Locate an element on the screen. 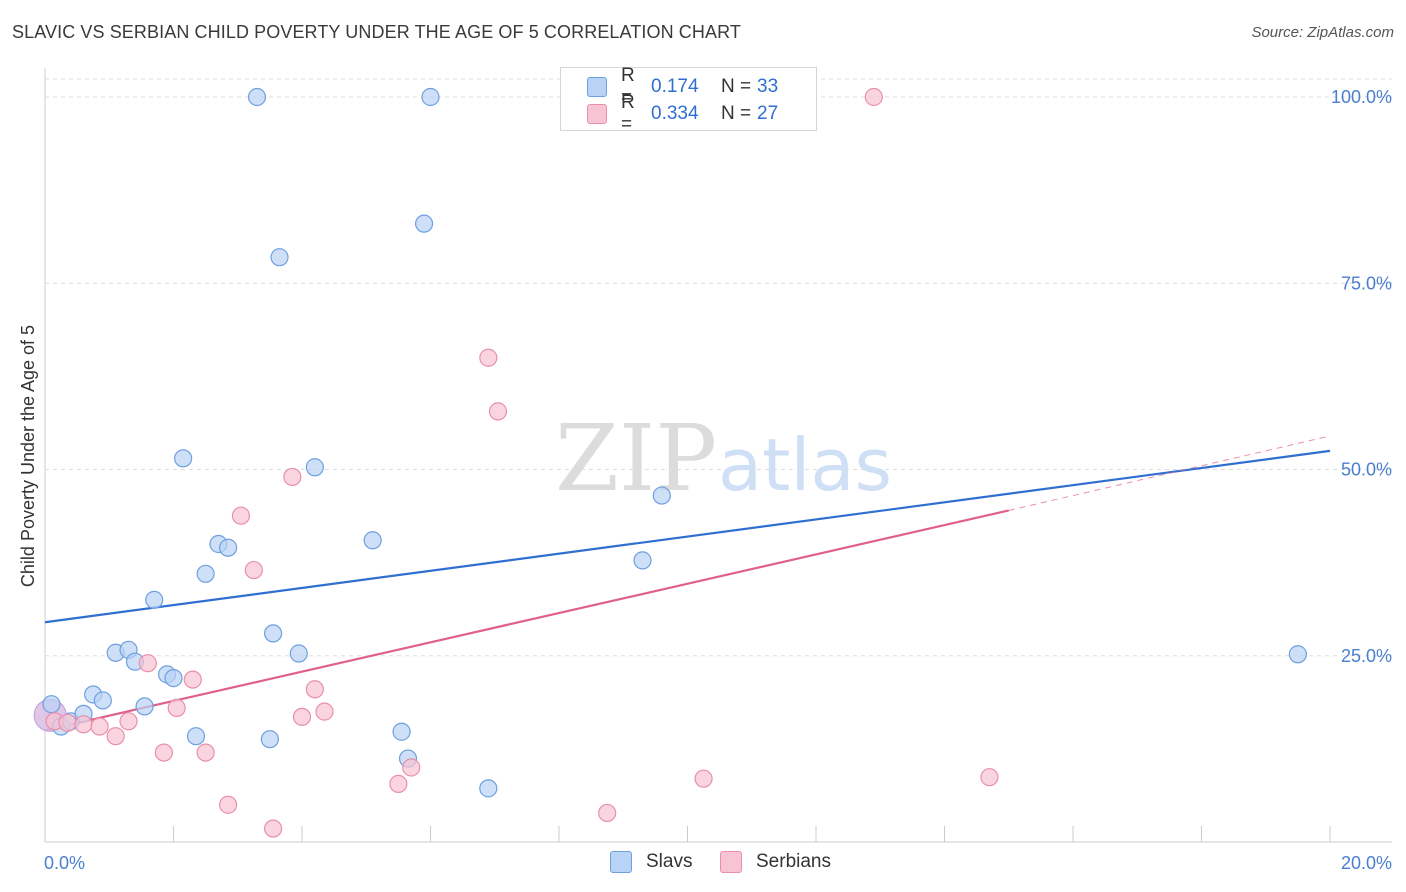 This screenshot has width=1406, height=892. bottom-legend-slavs: Slavs is located at coordinates (651, 862).